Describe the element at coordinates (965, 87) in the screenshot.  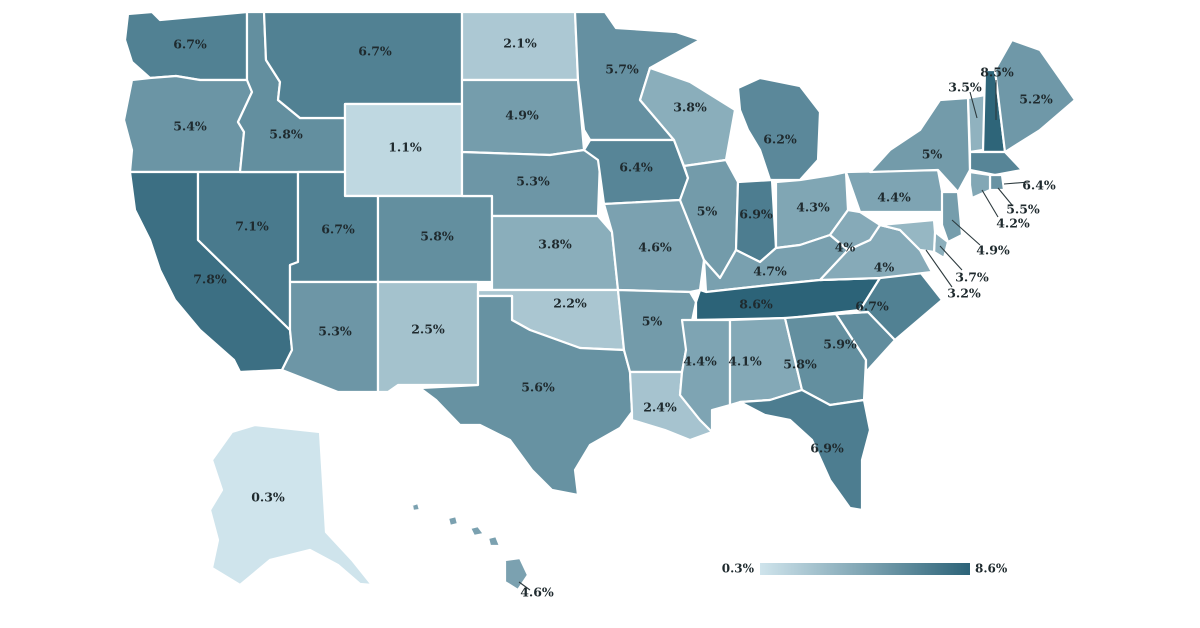
I see `state-label-vt: 3.5%` at that location.